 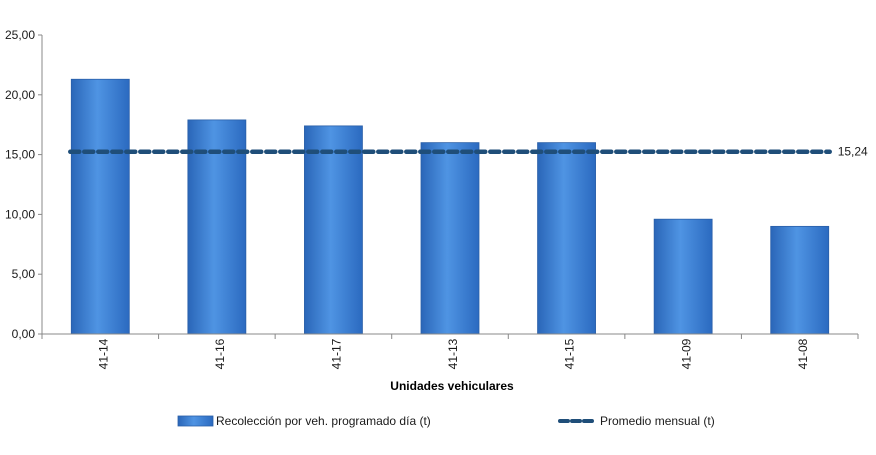 What do you see at coordinates (453, 353) in the screenshot?
I see `x-tick-label: 41-13` at bounding box center [453, 353].